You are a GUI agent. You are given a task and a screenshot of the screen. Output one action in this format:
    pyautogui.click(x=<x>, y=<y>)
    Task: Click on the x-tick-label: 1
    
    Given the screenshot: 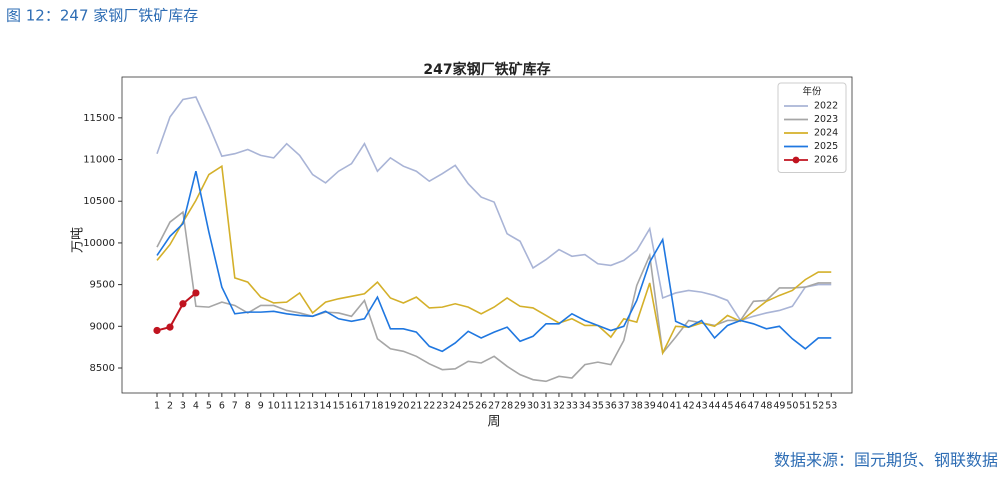 What is the action you would take?
    pyautogui.click(x=157, y=406)
    